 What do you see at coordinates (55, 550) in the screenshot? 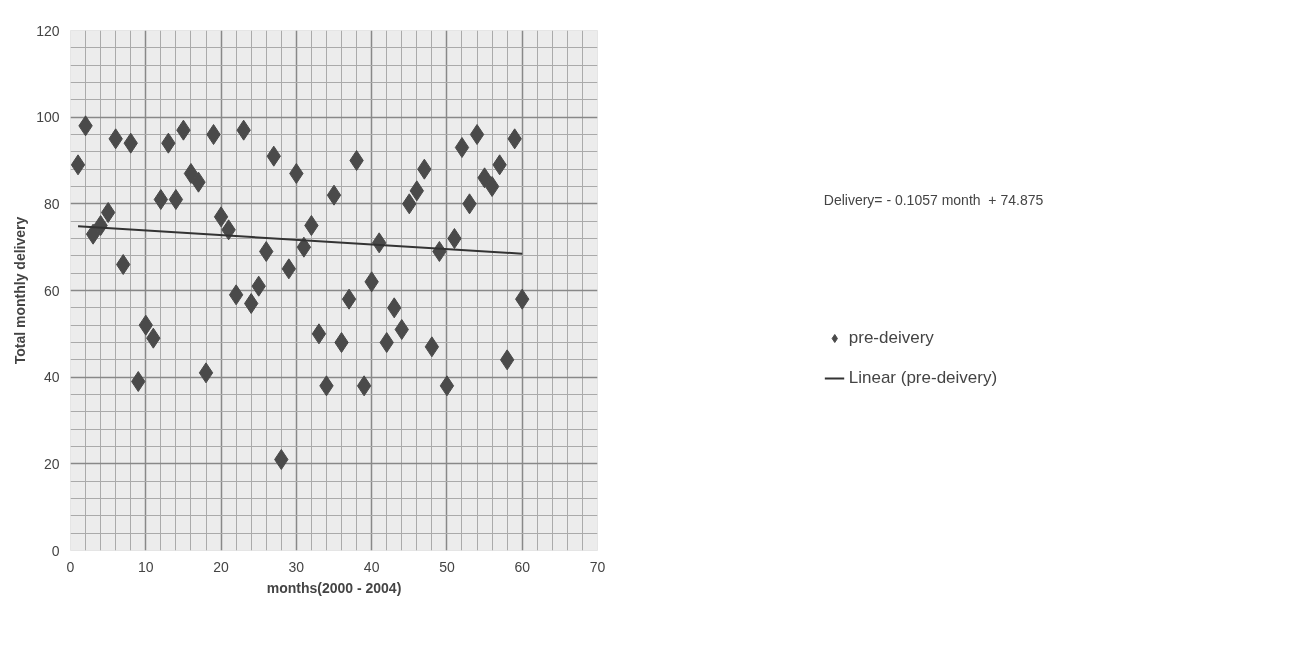
I see `y-tick-label: 0` at bounding box center [55, 550].